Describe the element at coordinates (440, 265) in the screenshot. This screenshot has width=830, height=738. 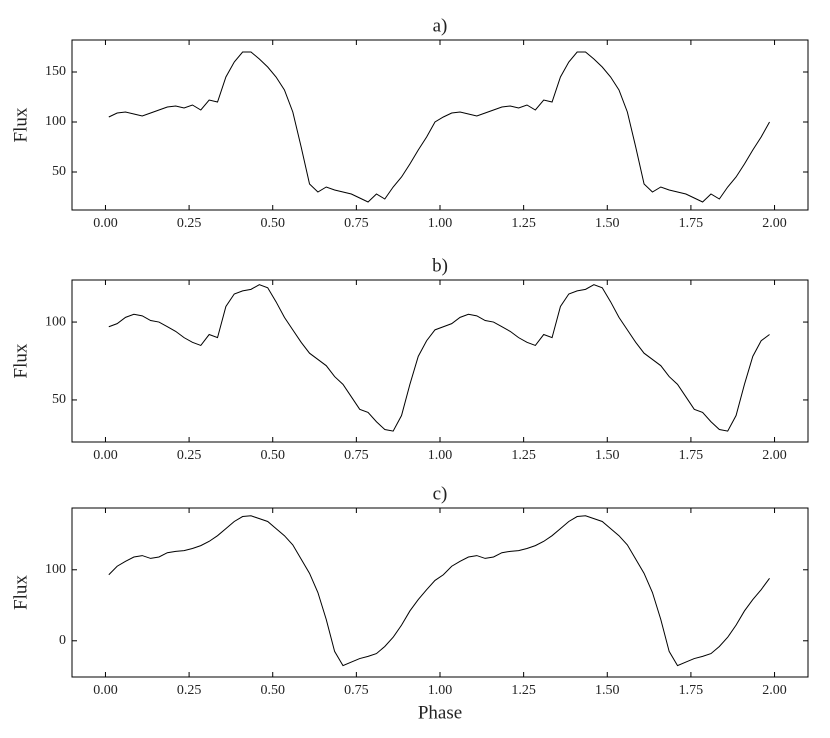
I see `panel-title: b)` at that location.